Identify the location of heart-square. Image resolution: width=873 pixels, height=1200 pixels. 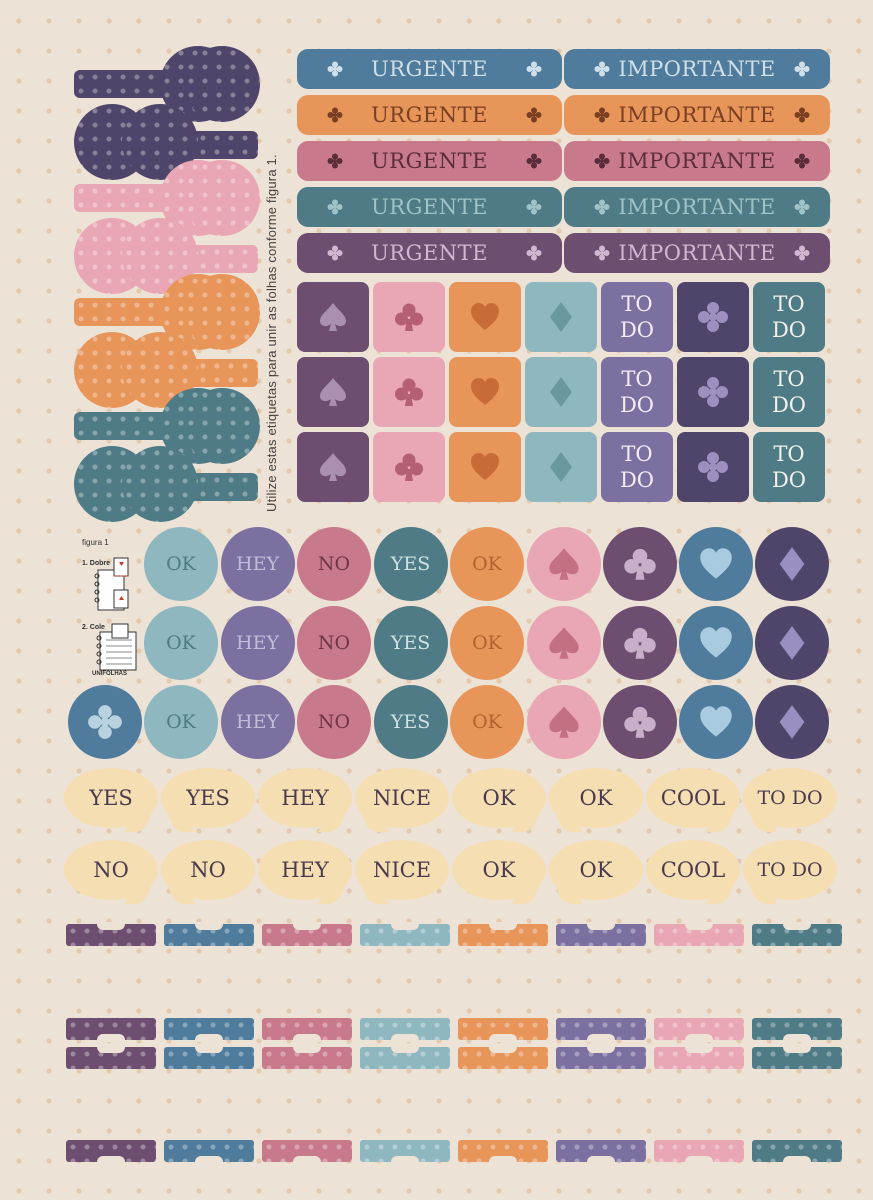
(485, 392).